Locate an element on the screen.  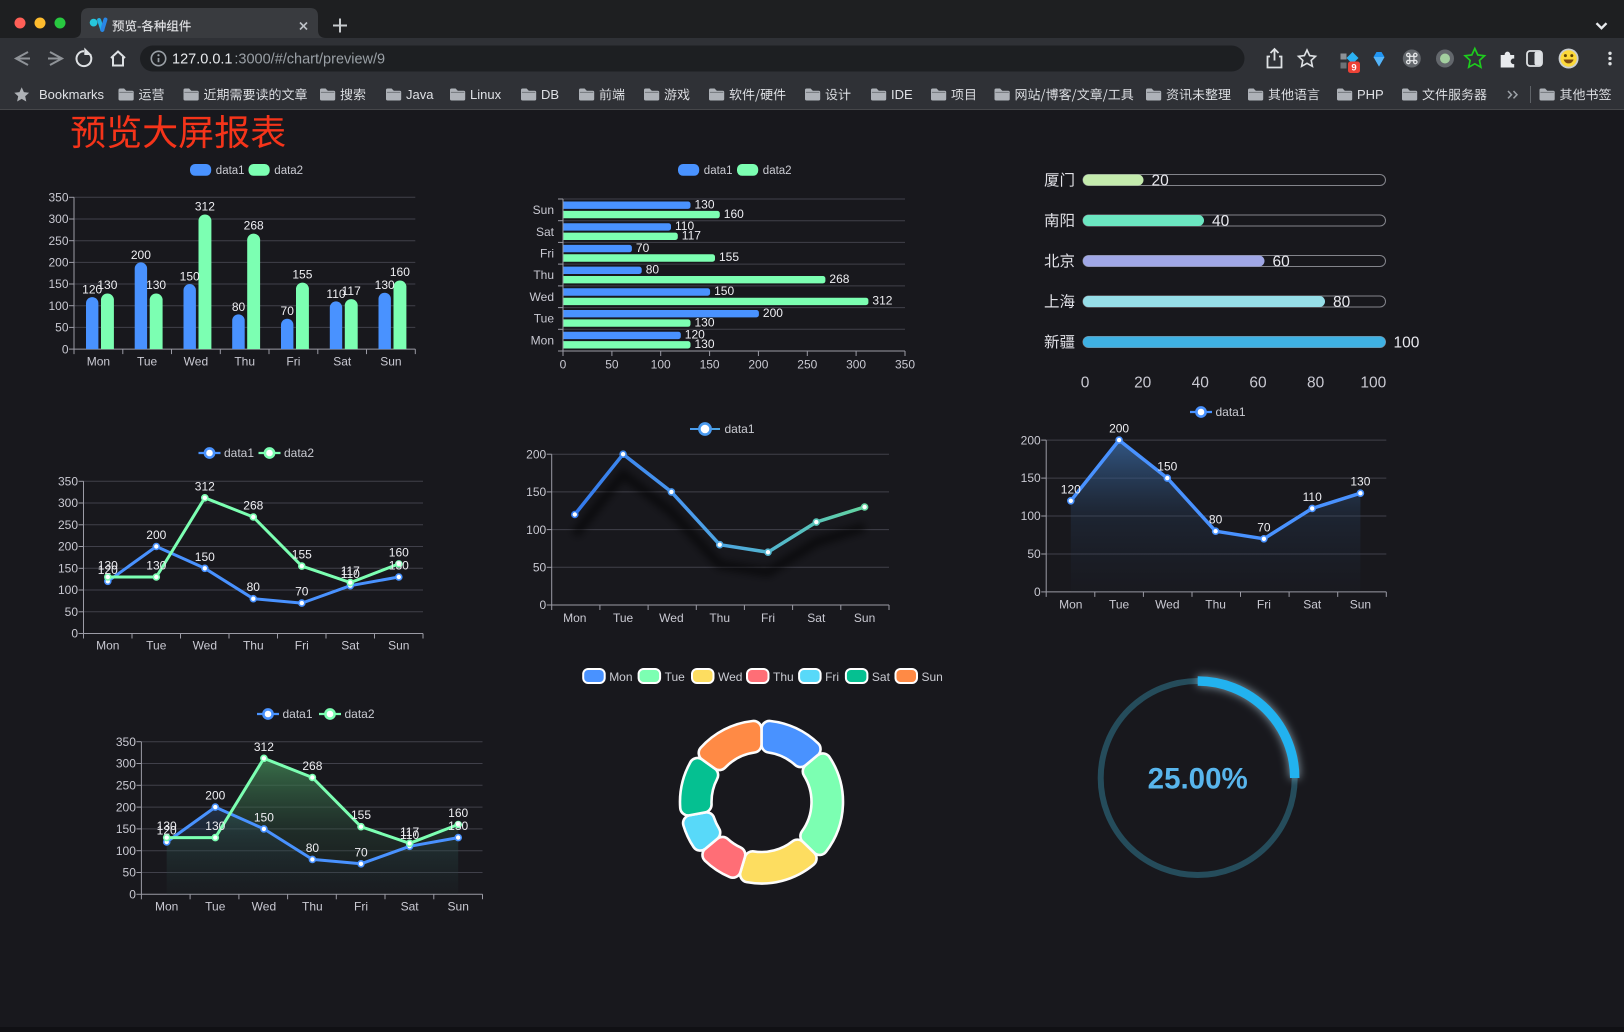
svg-text: data1 is located at coordinates (1231, 412).